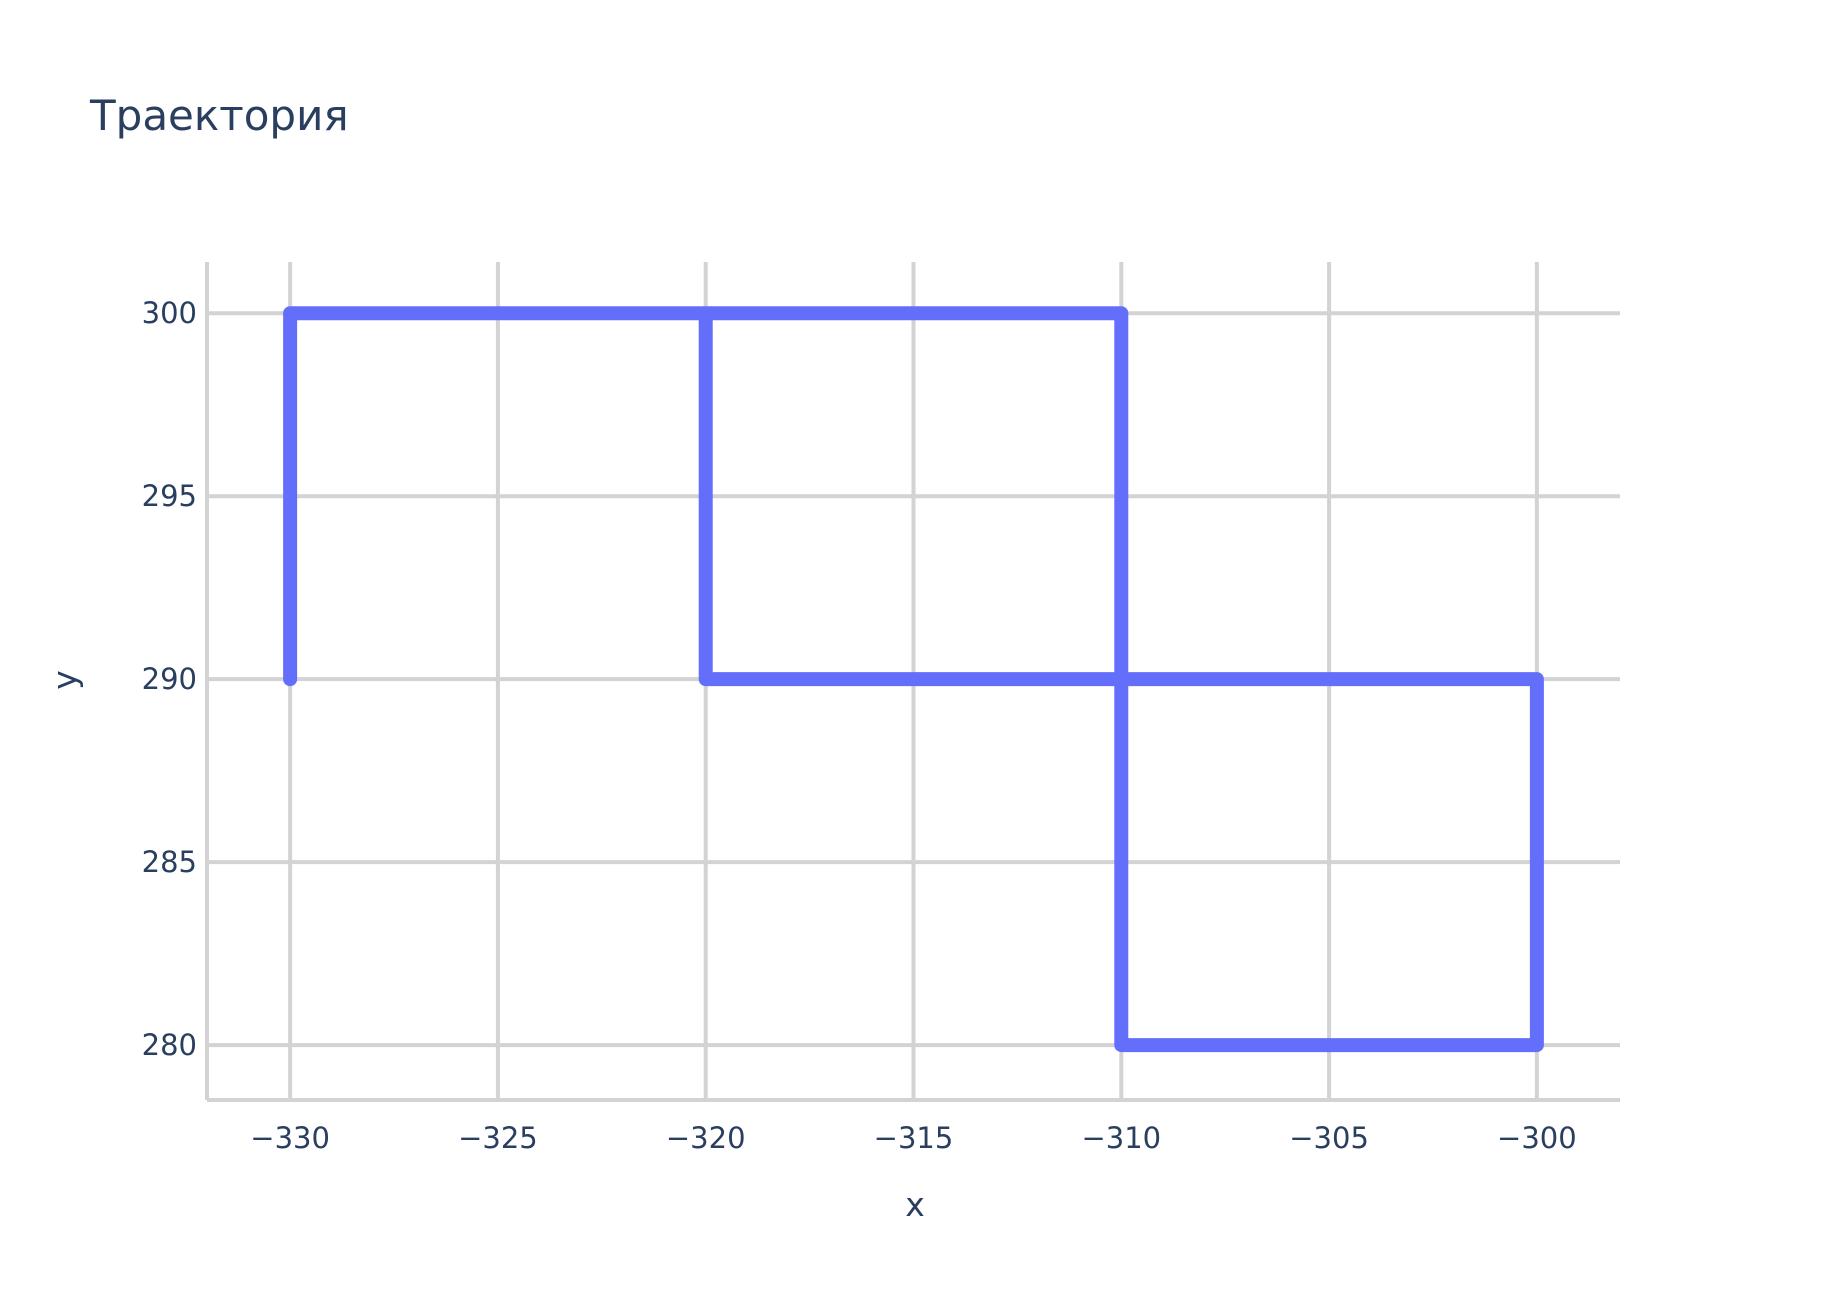 The width and height of the screenshot is (1823, 1302). Describe the element at coordinates (290, 1138) in the screenshot. I see `x-tick-label: −330` at that location.